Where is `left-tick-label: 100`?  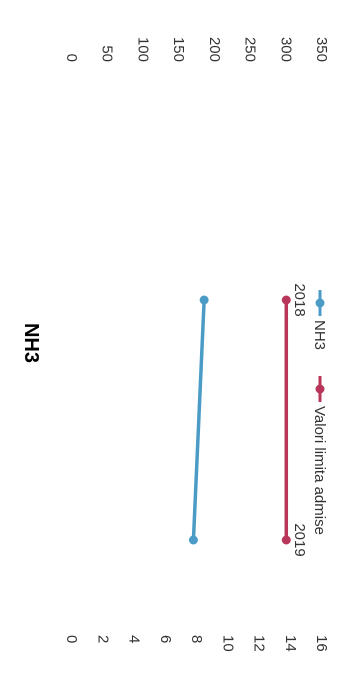
left-tick-label: 100 is located at coordinates (142, 49).